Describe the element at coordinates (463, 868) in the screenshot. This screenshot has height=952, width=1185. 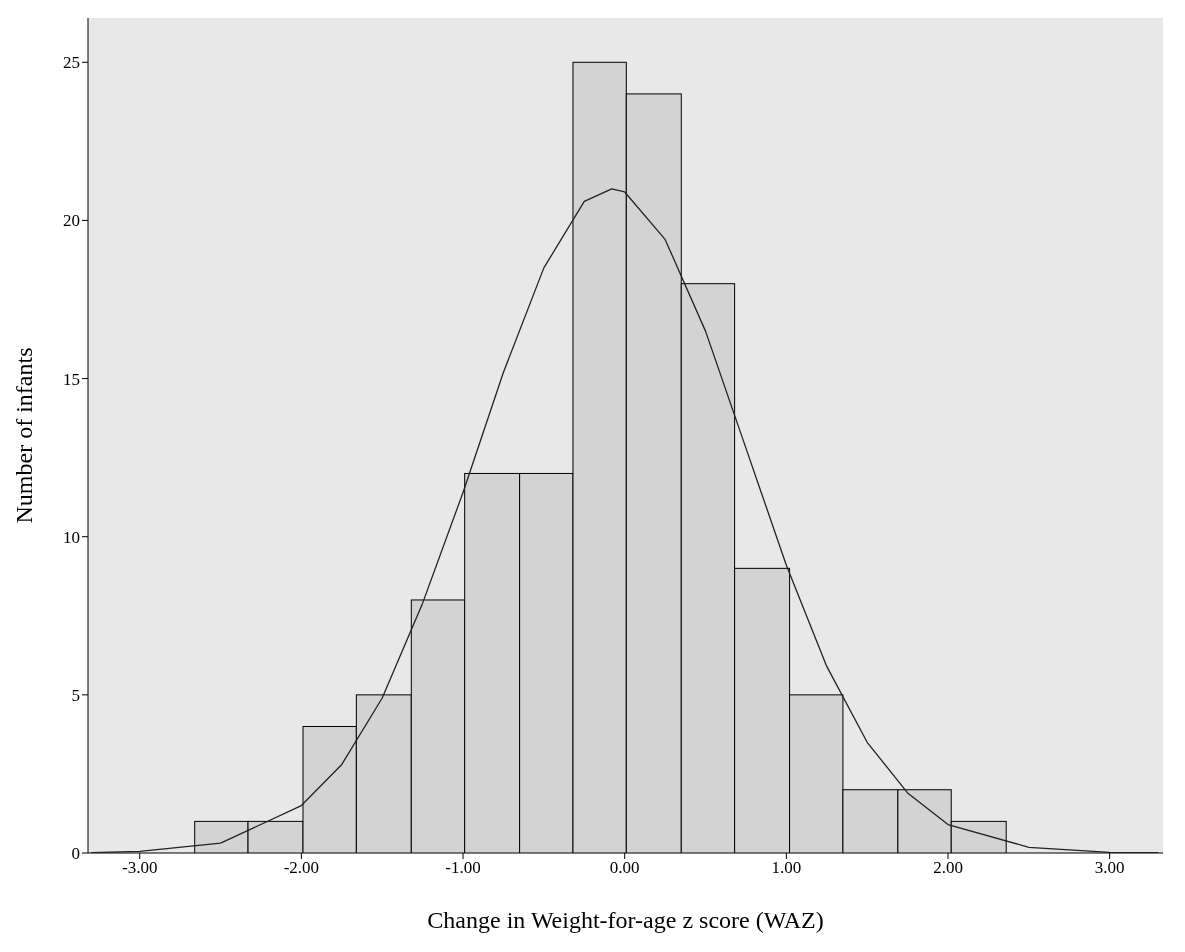
I see `x-tick-label: -1.00` at that location.